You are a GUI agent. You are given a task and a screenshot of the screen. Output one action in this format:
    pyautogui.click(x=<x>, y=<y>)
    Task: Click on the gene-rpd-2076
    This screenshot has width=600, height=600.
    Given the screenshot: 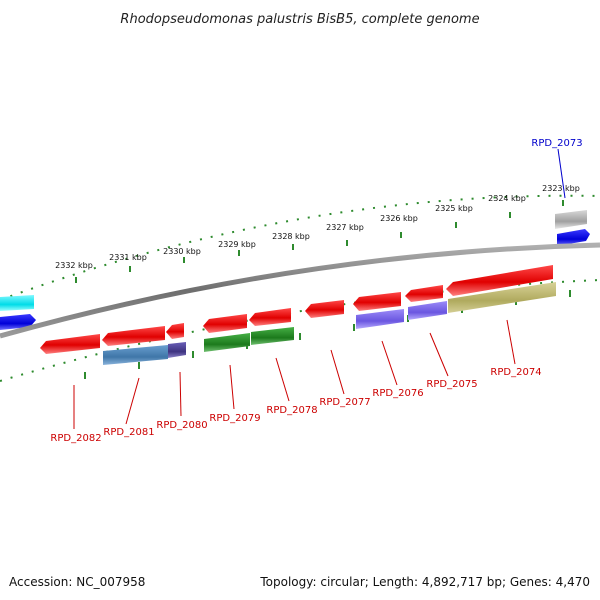 What is the action you would take?
    pyautogui.click(x=377, y=301)
    